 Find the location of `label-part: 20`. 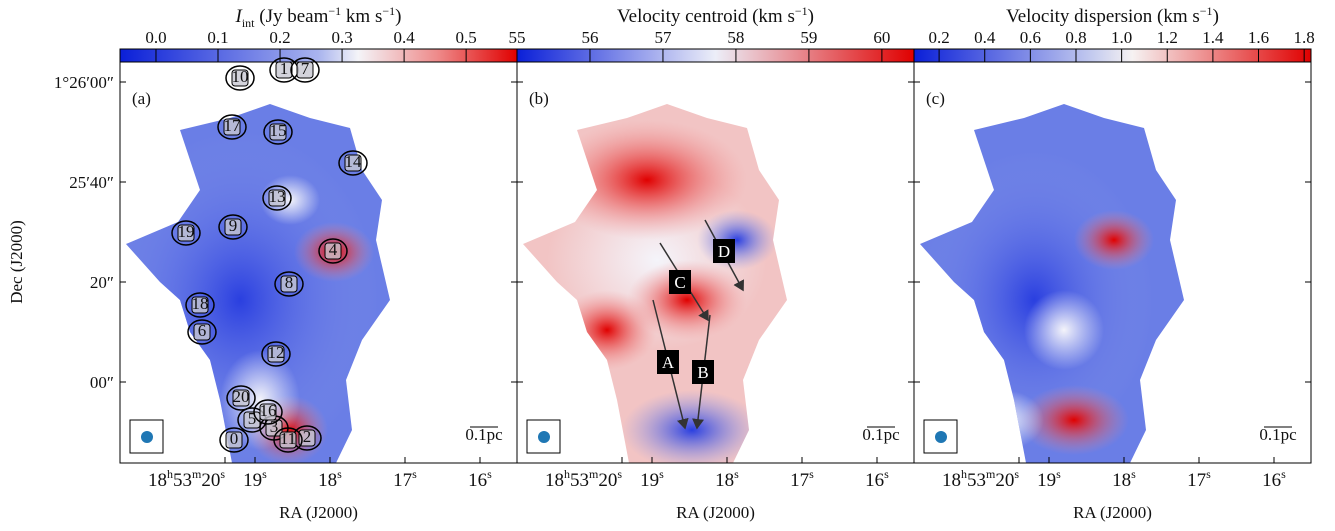

label-part: 20 is located at coordinates (607, 480).